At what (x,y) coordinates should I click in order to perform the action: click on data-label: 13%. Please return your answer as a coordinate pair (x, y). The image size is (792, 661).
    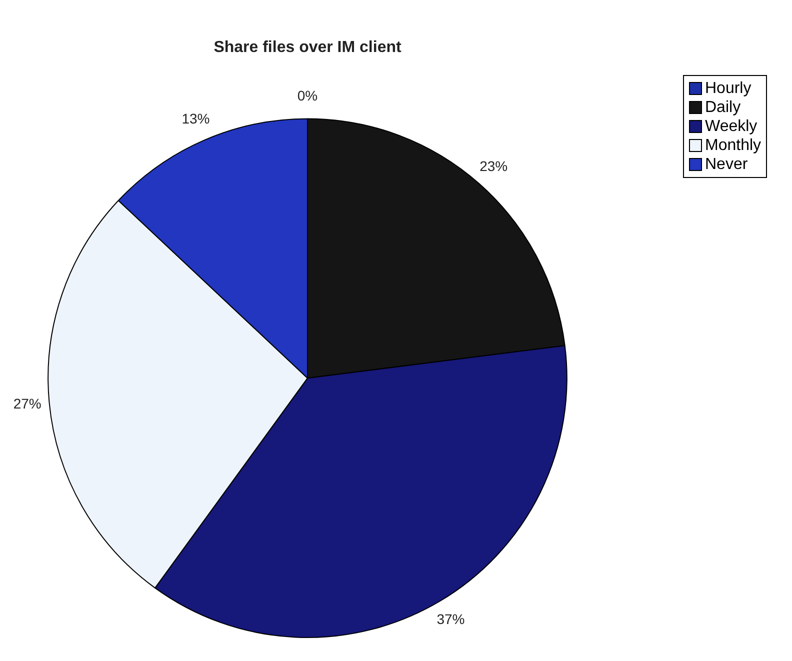
    Looking at the image, I should click on (196, 118).